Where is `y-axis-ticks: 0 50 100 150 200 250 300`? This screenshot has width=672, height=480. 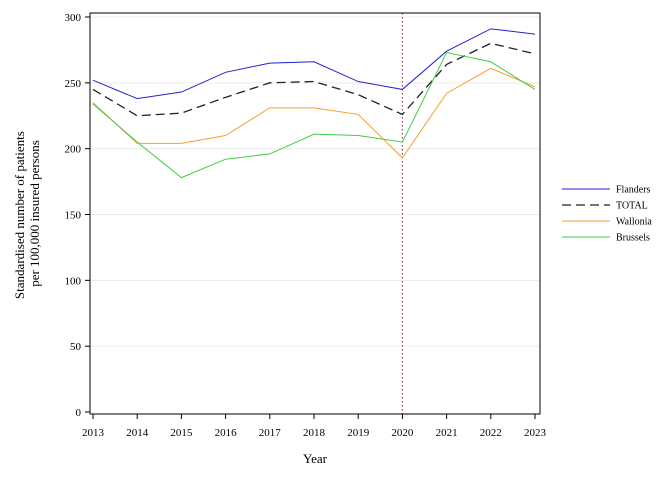 y-axis-ticks: 0 50 100 150 200 250 300 is located at coordinates (77, 215).